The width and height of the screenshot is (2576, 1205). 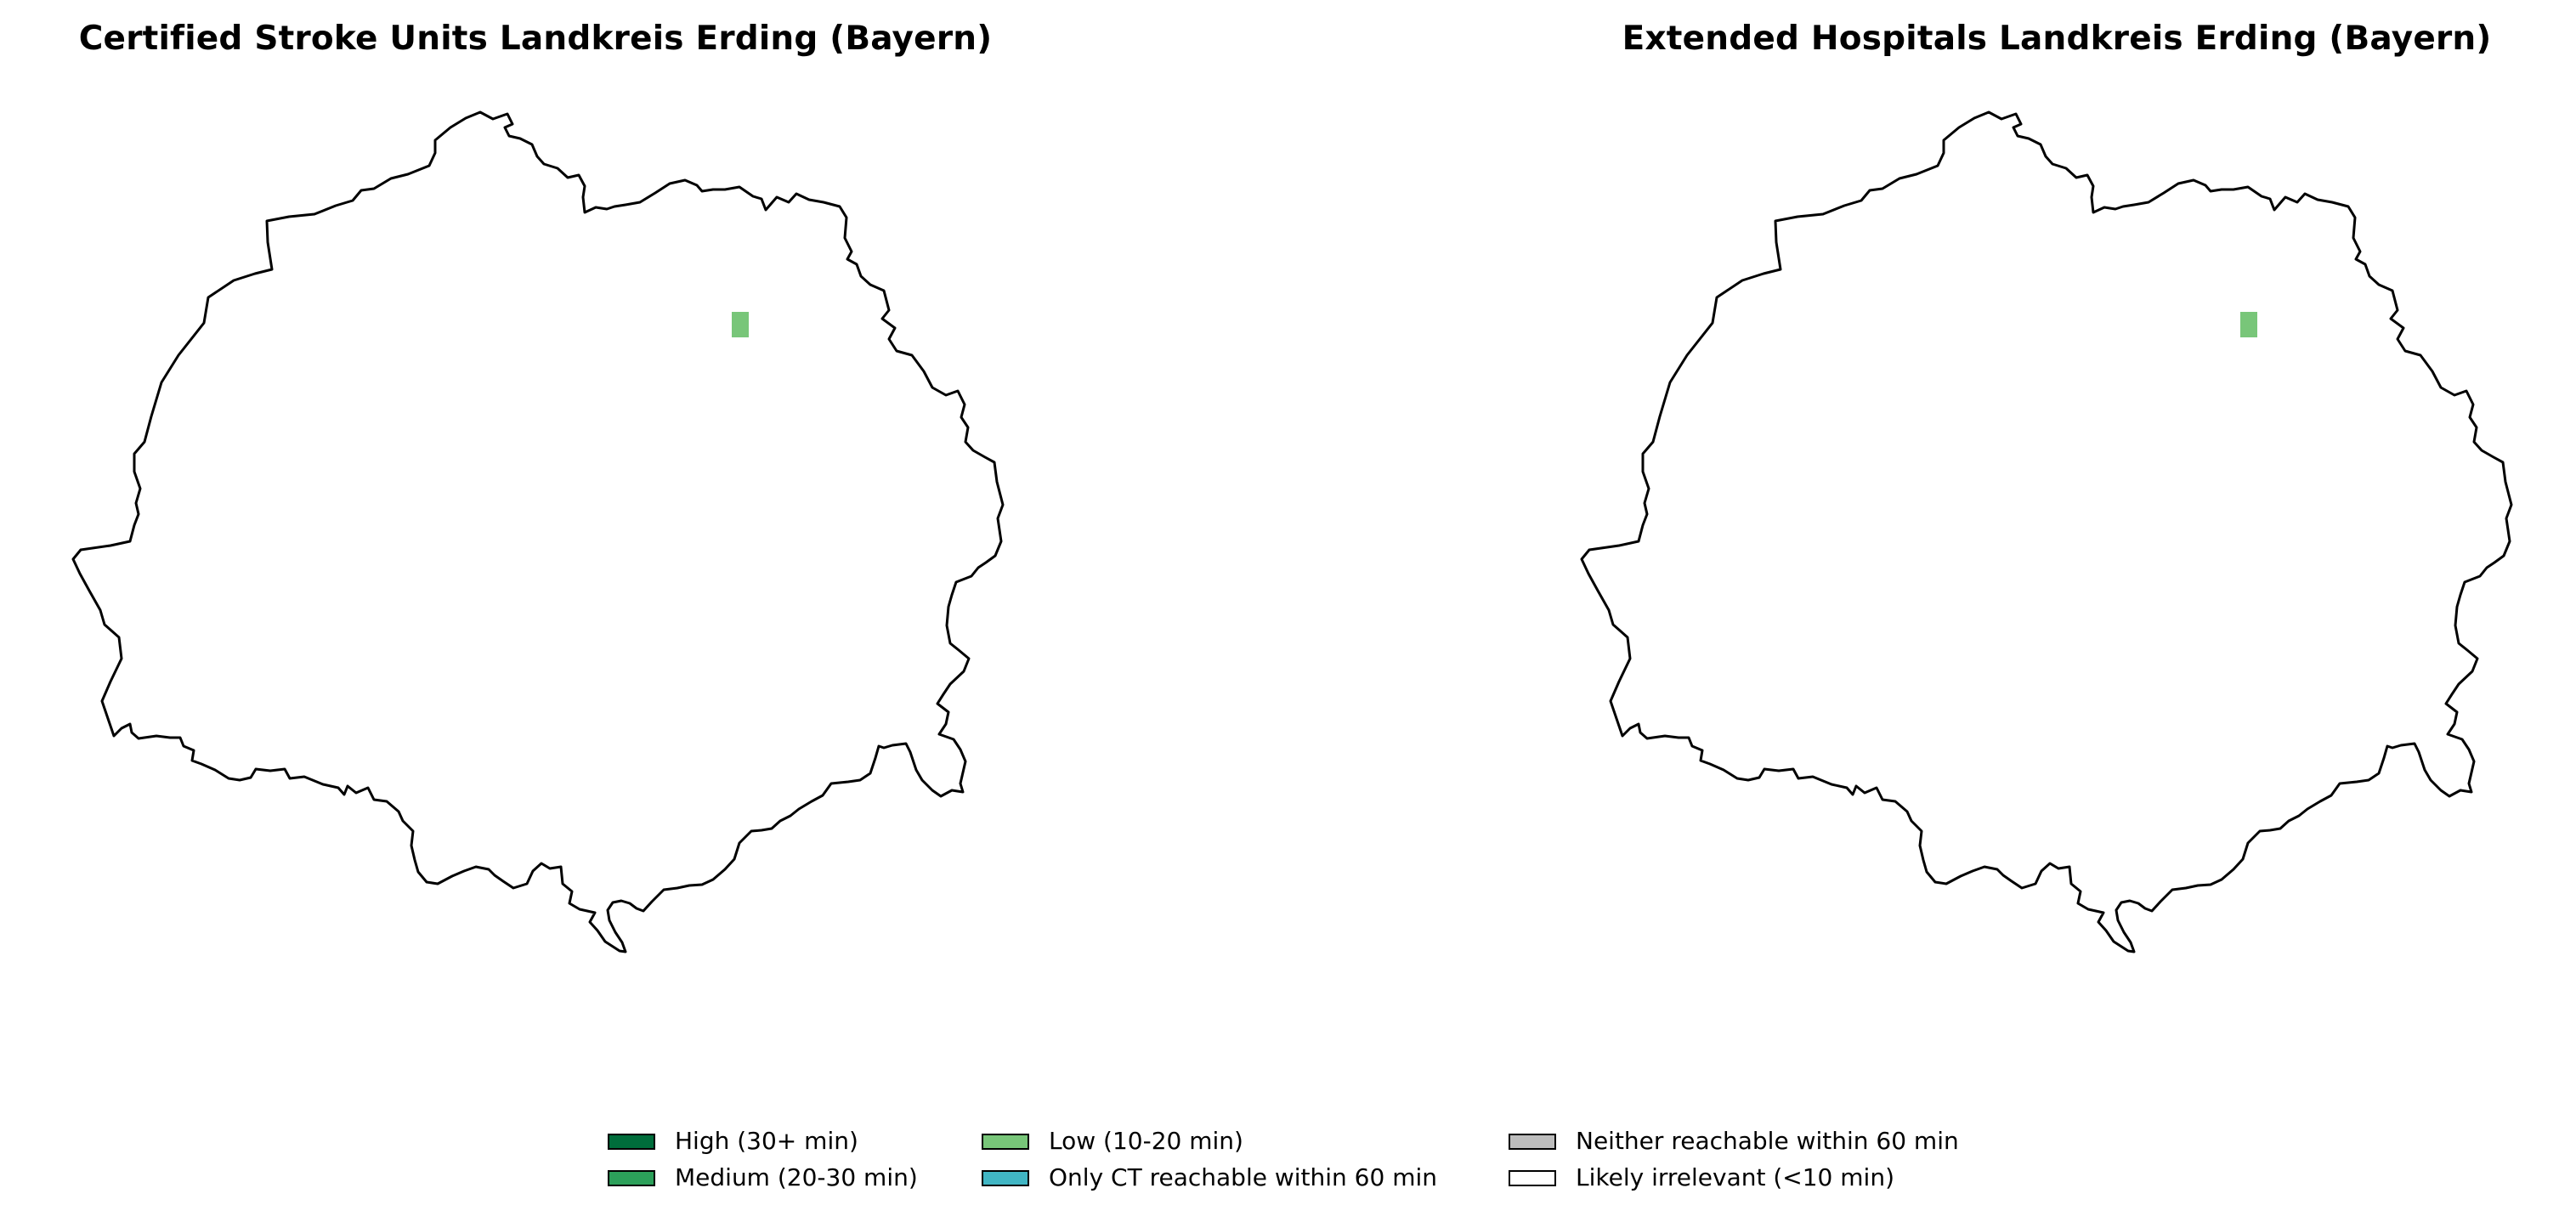 I want to click on legend-label-irrelevant: Likely irrelevant (<10 min), so click(x=1735, y=1177).